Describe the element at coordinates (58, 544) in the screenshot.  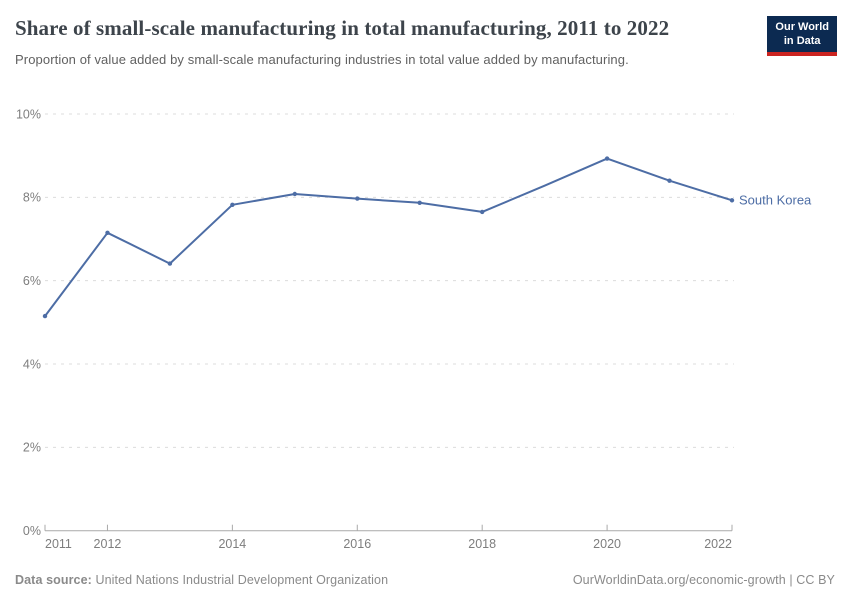
I see `x-tick-label: 2011` at that location.